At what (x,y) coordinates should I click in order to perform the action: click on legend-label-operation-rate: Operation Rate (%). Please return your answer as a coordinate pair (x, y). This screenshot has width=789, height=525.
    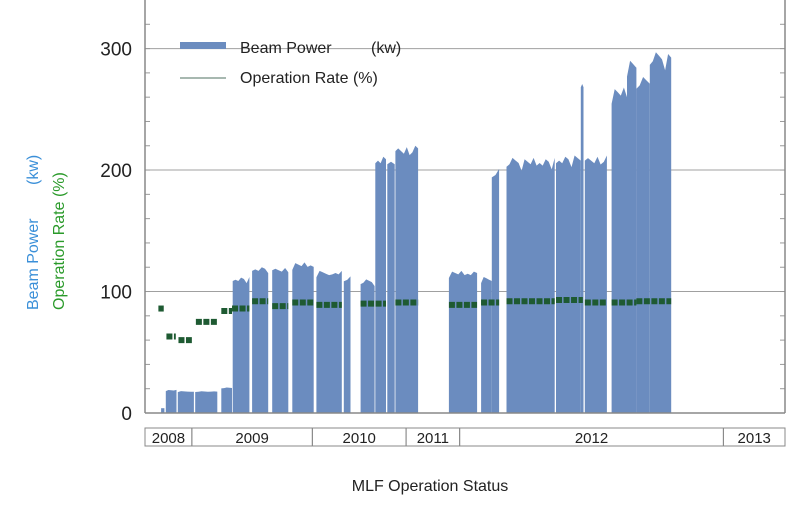
    Looking at the image, I should click on (309, 78).